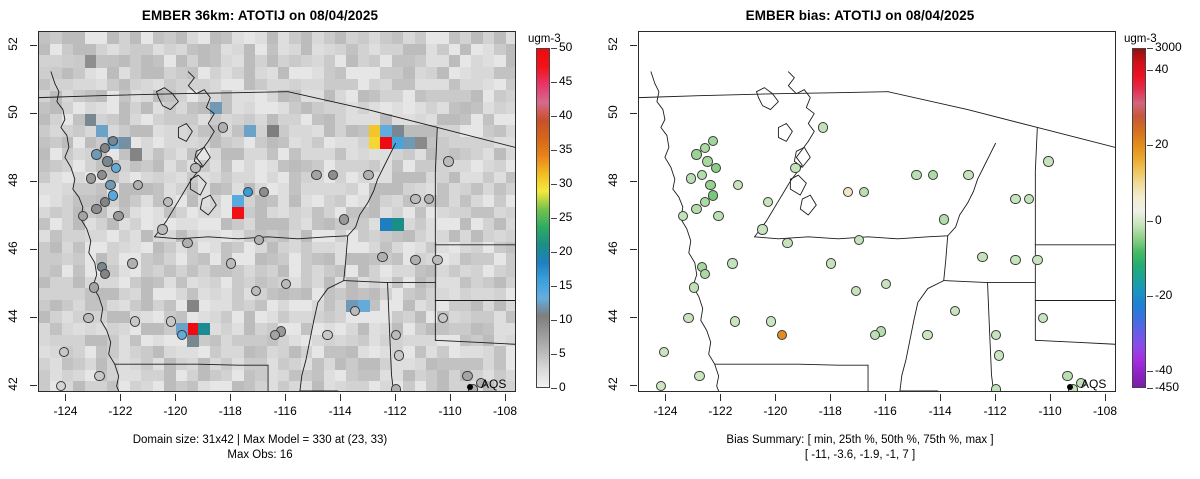 The height and width of the screenshot is (479, 1200). Describe the element at coordinates (1150, 371) in the screenshot. I see `colorbar-tick` at that location.